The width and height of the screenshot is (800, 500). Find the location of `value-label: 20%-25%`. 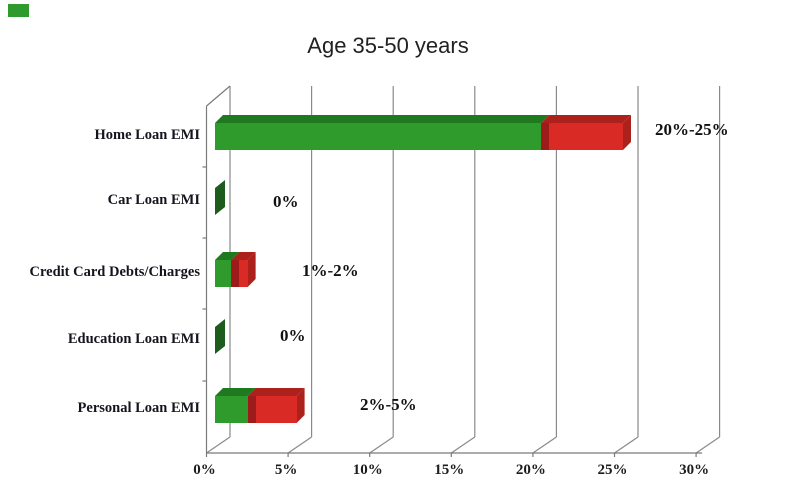

value-label: 20%-25% is located at coordinates (692, 129).